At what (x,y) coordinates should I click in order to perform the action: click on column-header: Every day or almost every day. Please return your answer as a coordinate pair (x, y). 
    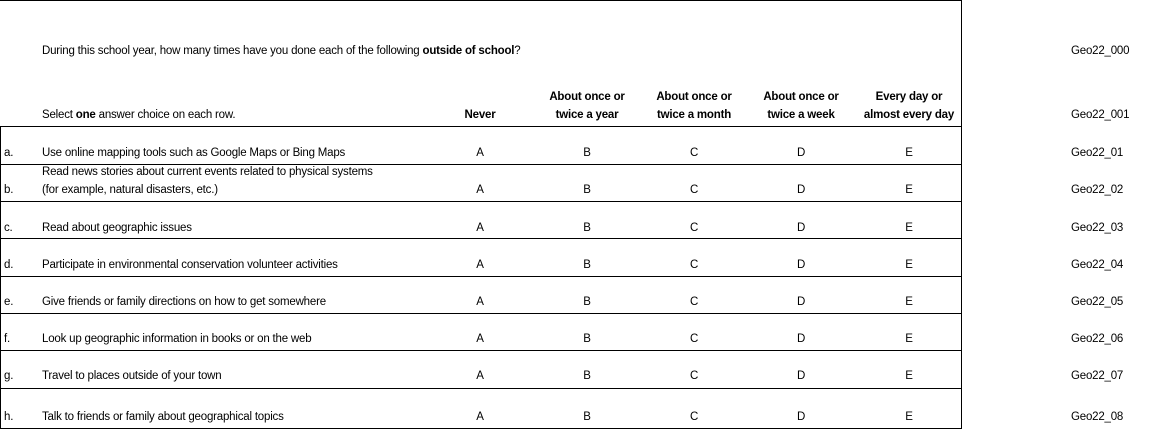
    Looking at the image, I should click on (909, 106).